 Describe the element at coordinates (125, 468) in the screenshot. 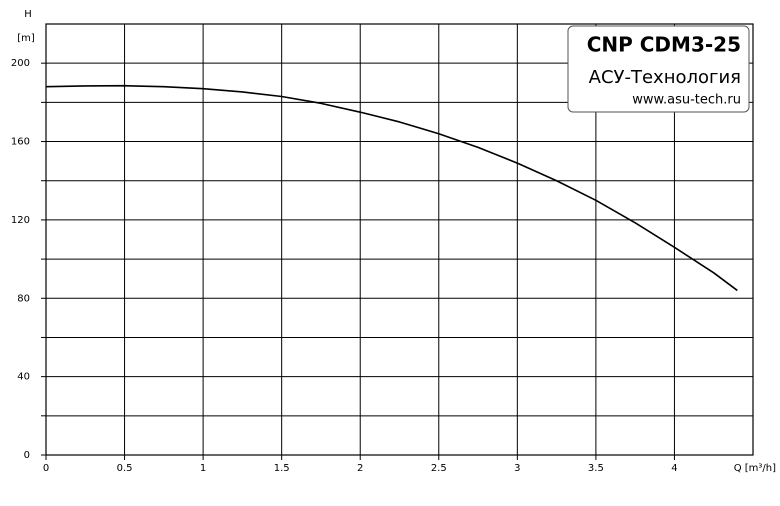

I see `x-tick-label: 0.5` at that location.